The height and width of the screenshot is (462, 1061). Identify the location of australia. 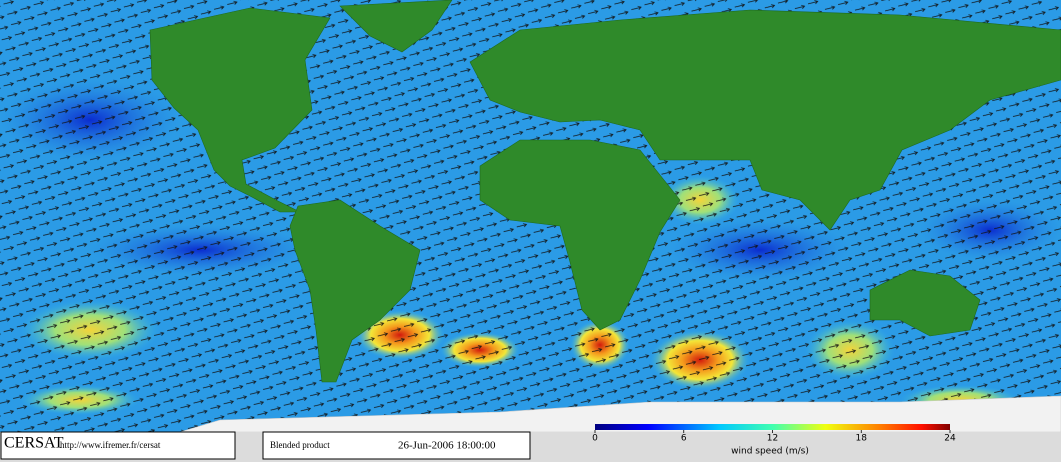
(925, 303).